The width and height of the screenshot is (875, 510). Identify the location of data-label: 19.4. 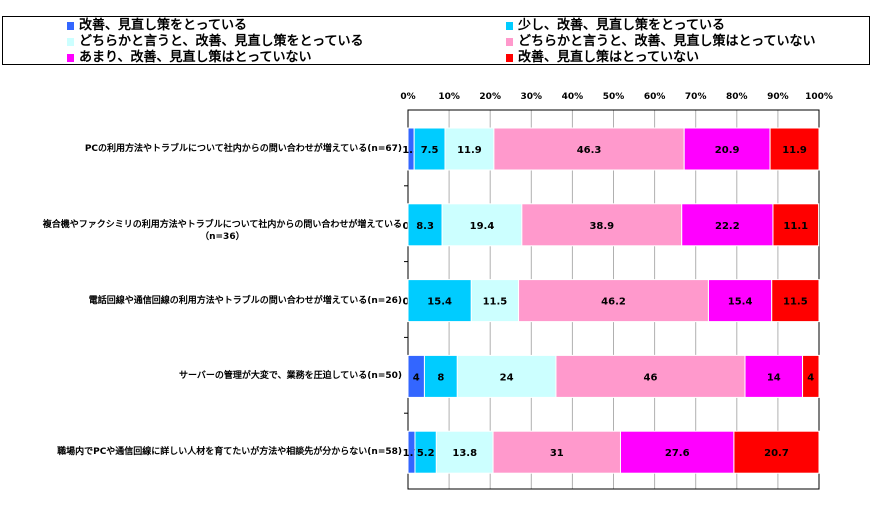
(482, 226).